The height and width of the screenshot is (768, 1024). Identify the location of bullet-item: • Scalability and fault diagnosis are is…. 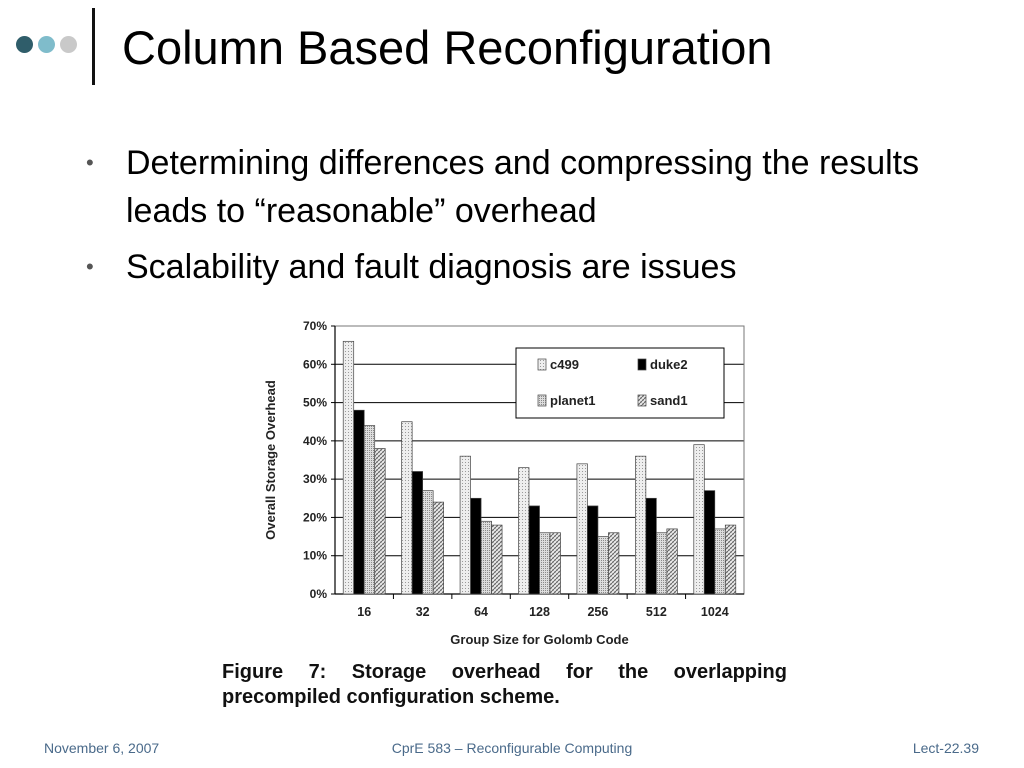
(526, 267).